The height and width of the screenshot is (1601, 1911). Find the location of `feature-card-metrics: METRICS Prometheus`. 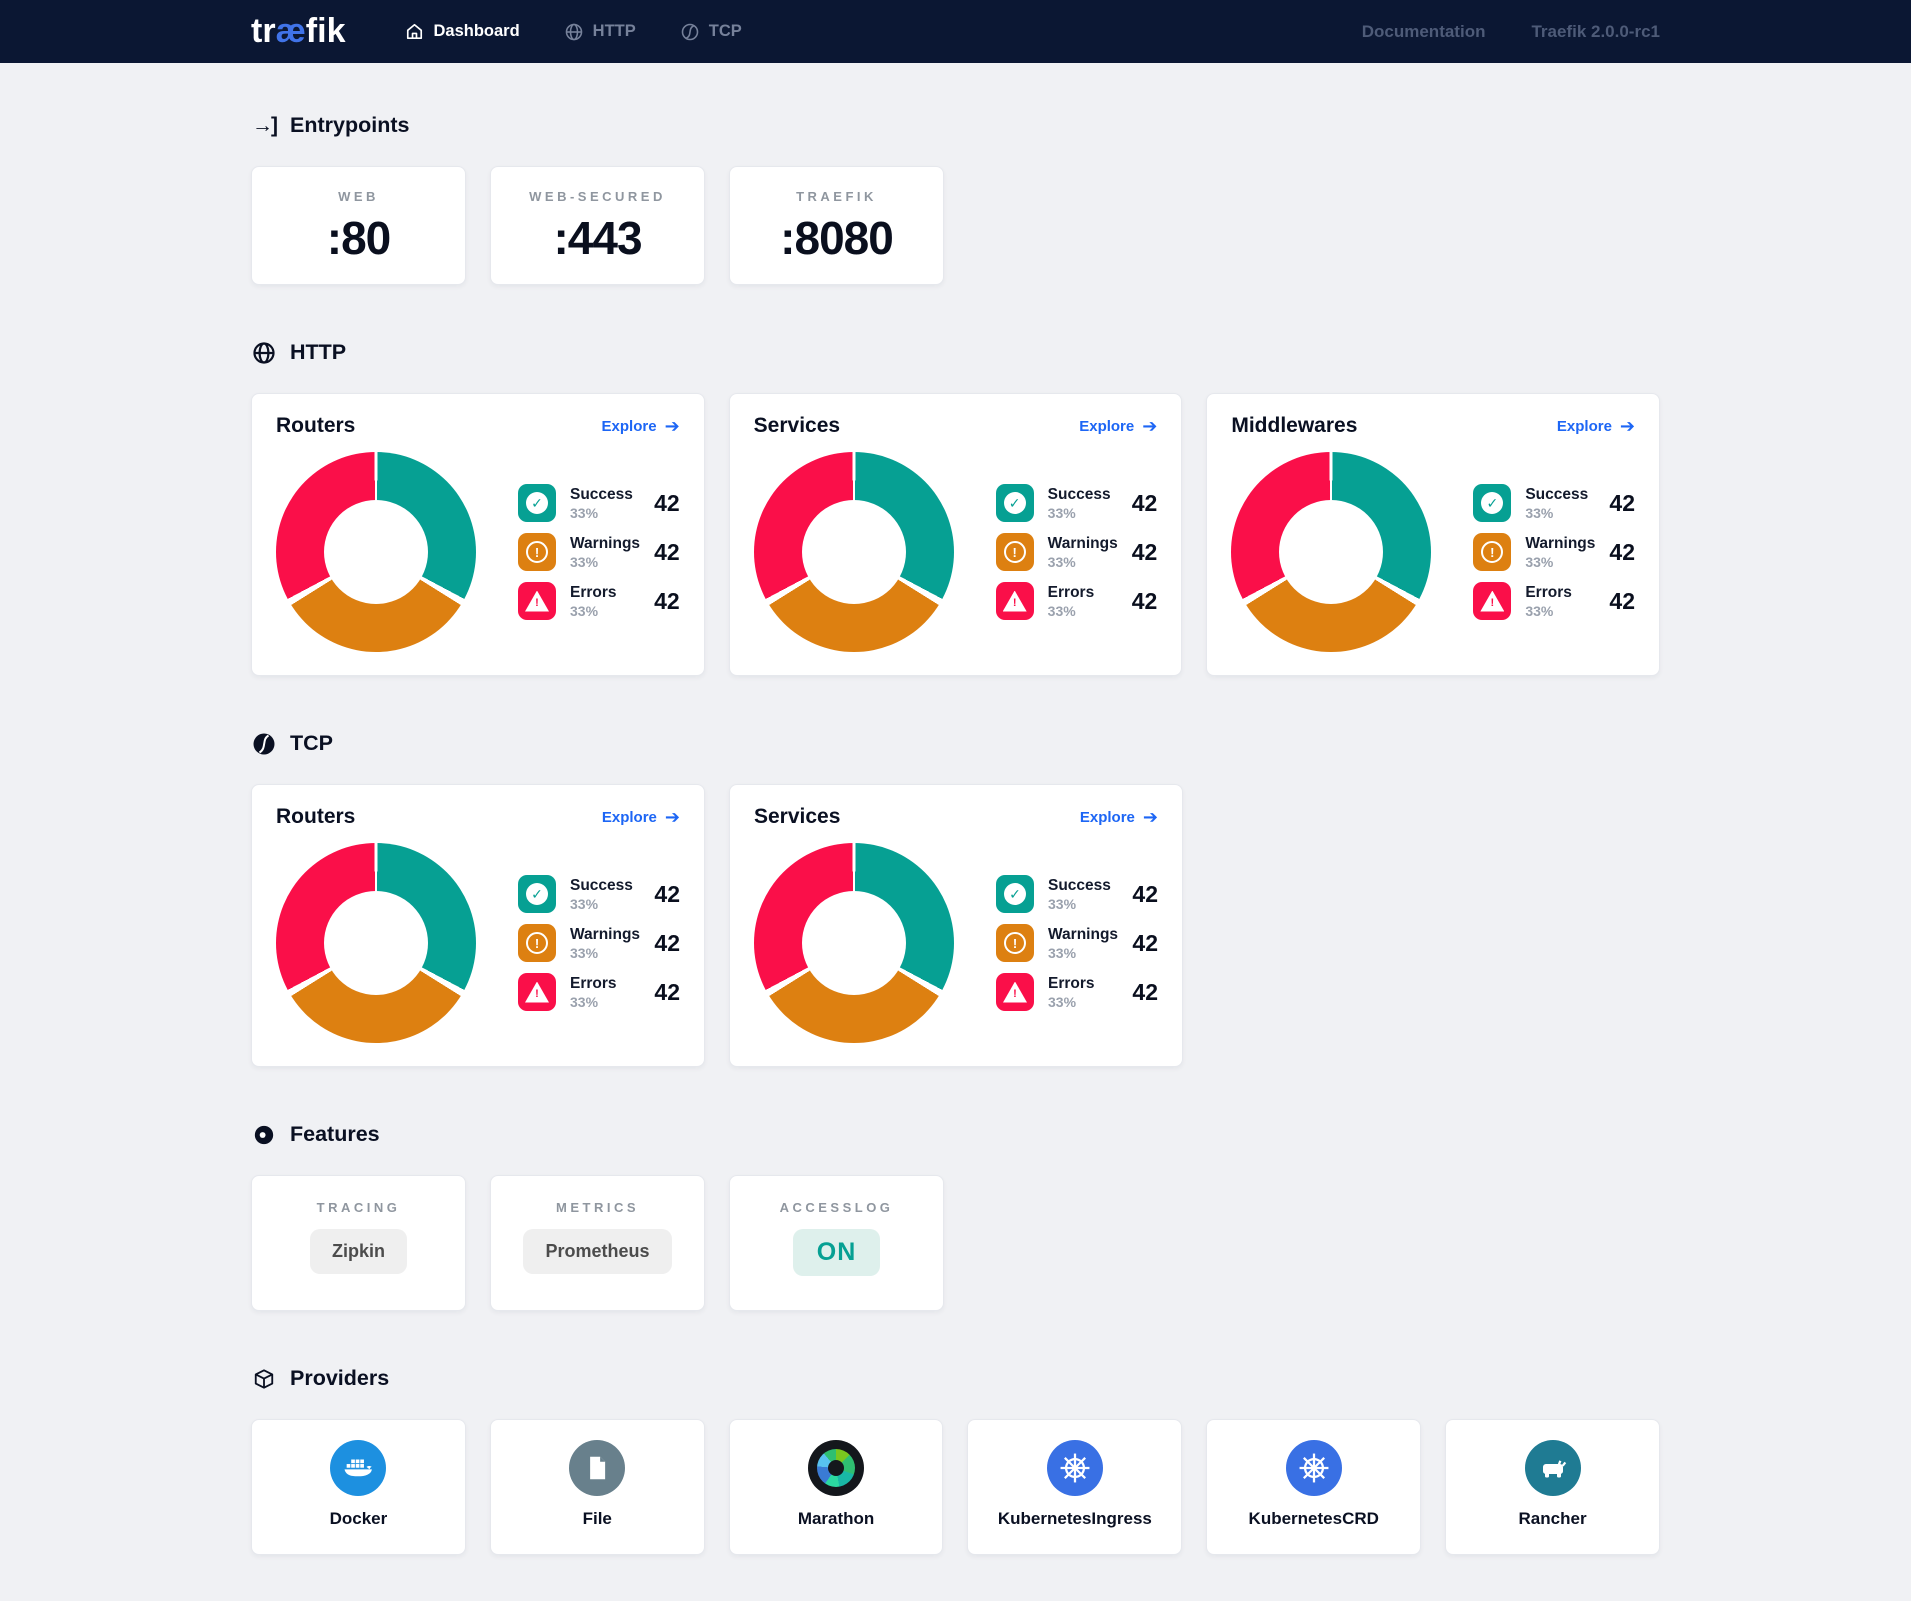

feature-card-metrics: METRICS Prometheus is located at coordinates (597, 1243).